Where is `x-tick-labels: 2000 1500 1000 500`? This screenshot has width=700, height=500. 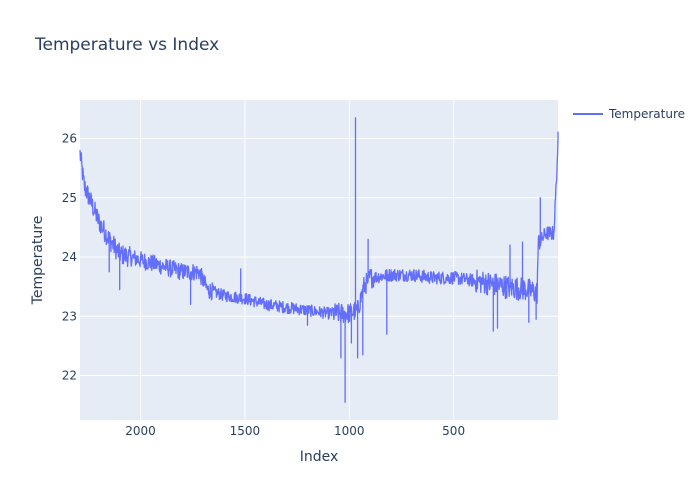
x-tick-labels: 2000 1500 1000 500 is located at coordinates (295, 431).